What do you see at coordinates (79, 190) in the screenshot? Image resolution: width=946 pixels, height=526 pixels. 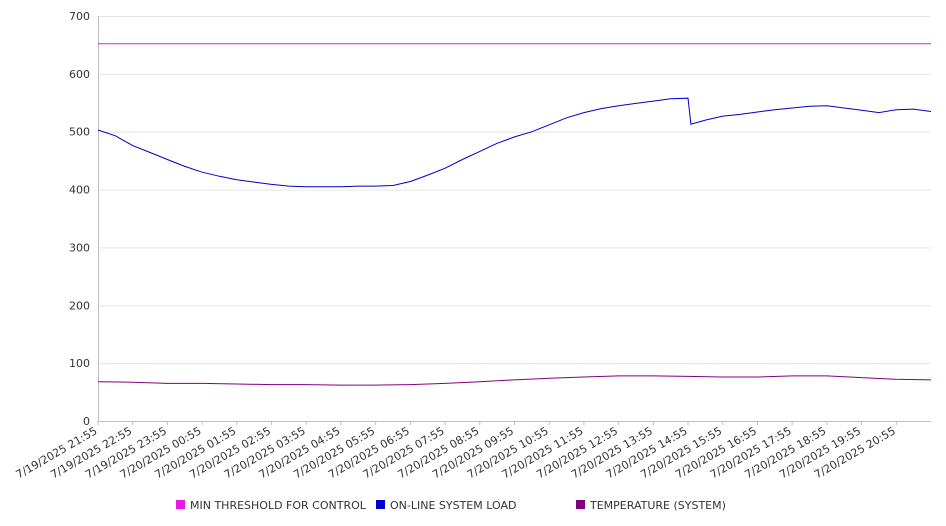 I see `y-tick-label: 400` at bounding box center [79, 190].